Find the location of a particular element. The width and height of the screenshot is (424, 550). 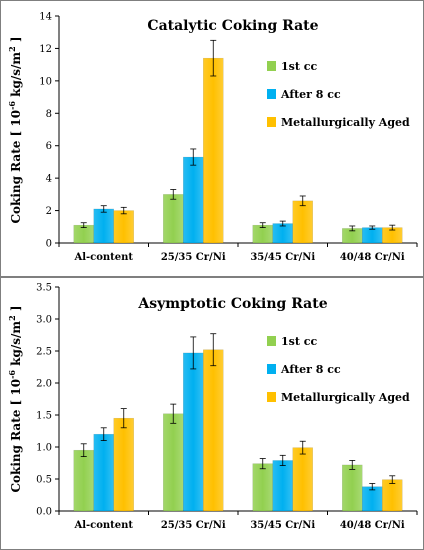

chart-title: Asymptotic Coking Rate is located at coordinates (232, 304).